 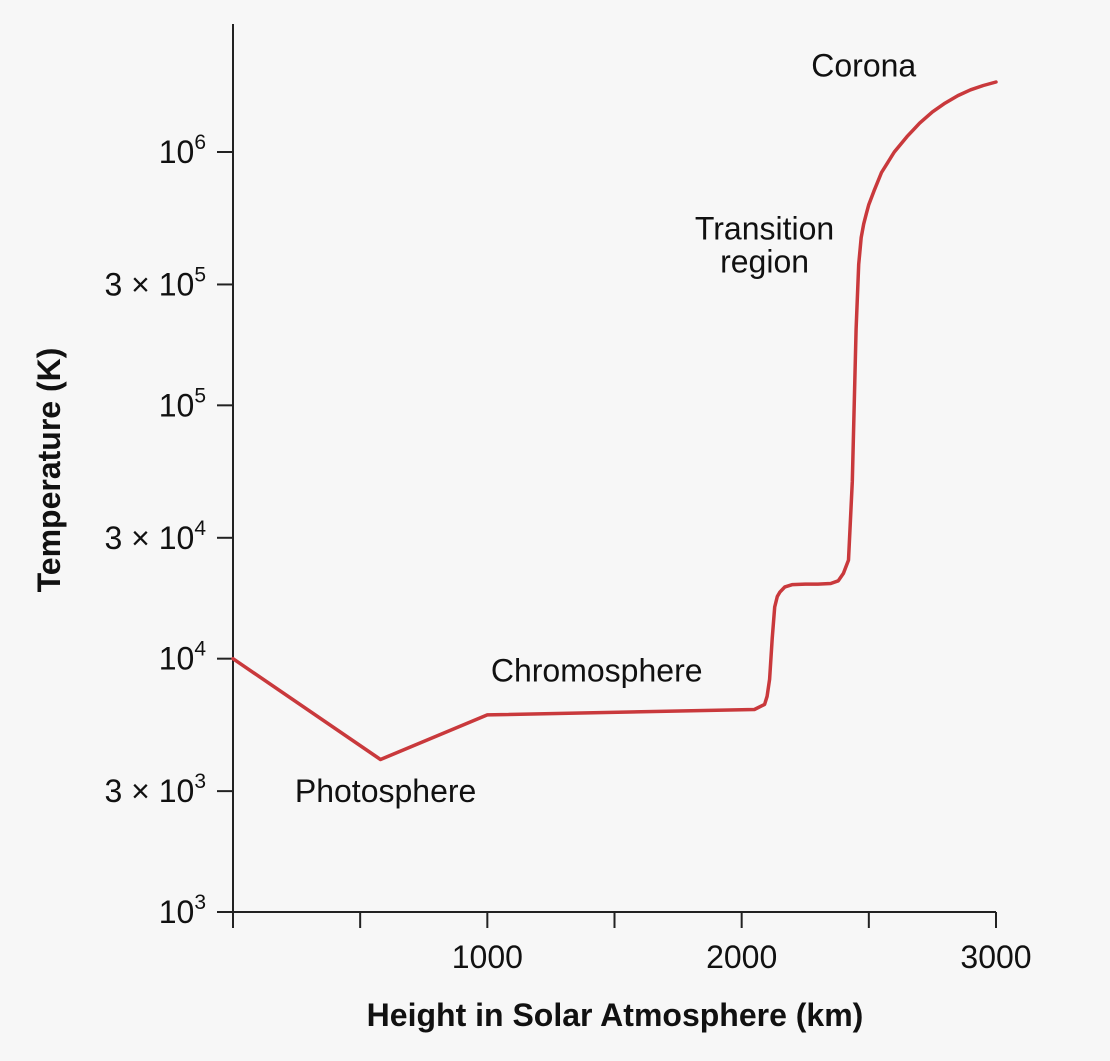 I want to click on x-tick-label: 3000, so click(x=995, y=957).